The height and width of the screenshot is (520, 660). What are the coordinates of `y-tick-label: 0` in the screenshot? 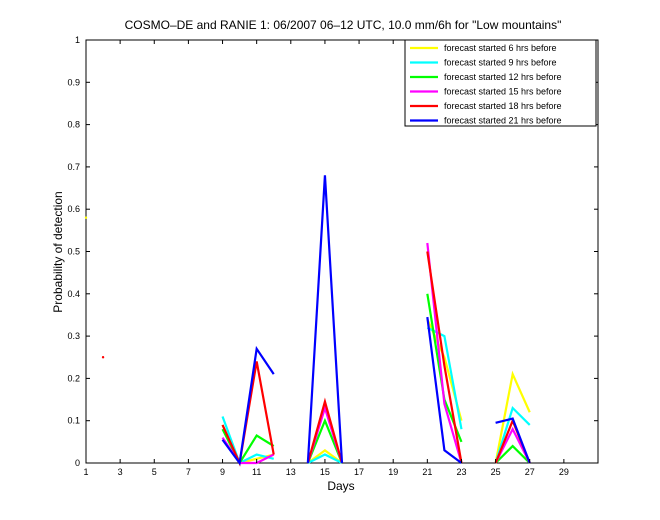 It's located at (77, 463).